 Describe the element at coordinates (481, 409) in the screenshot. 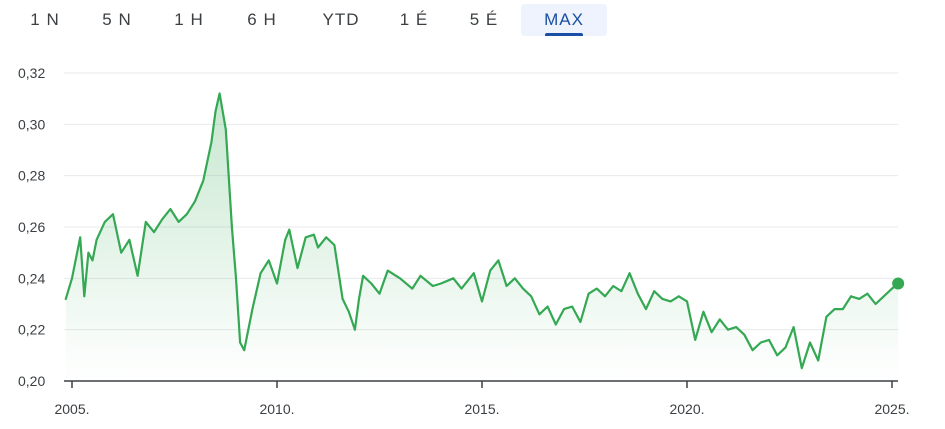

I see `x-tick-label: 2015.` at that location.